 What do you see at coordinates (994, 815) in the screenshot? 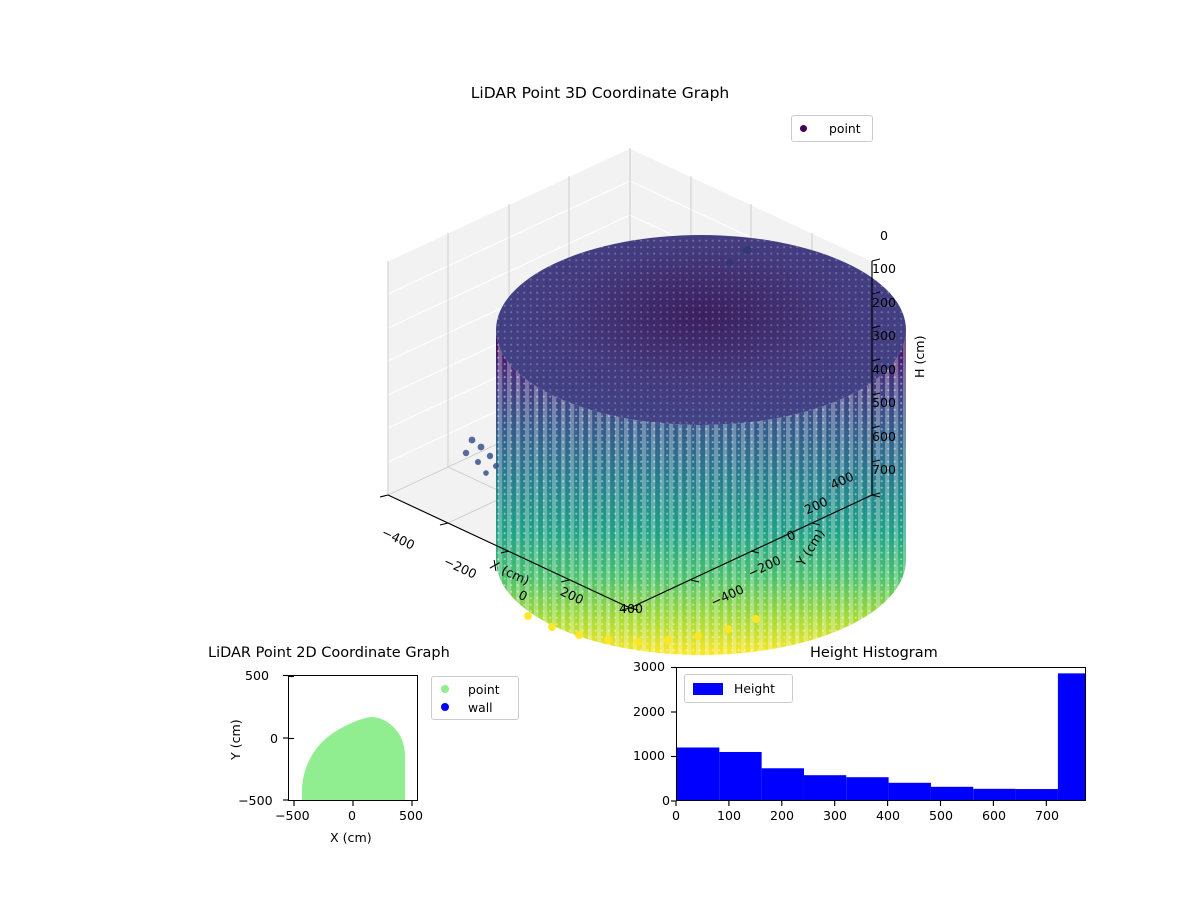
I see `histogram-xtick-600: 600` at bounding box center [994, 815].